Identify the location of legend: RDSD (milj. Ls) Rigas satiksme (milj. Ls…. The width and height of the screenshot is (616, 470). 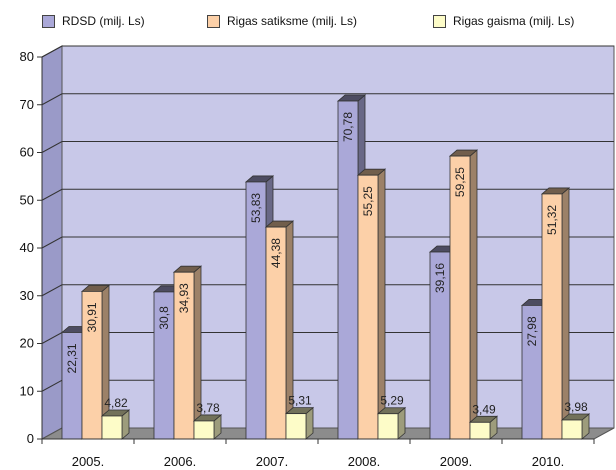
(308, 24).